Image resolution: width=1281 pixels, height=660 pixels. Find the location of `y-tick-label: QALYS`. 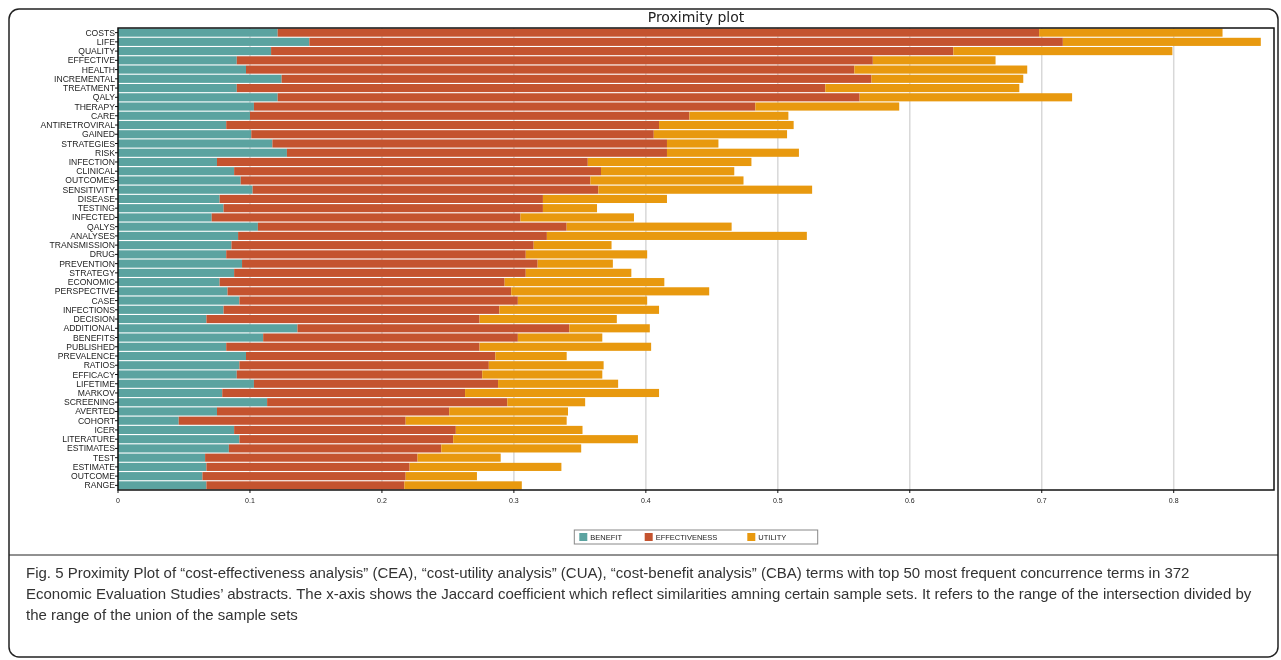

y-tick-label: QALYS is located at coordinates (101, 226).